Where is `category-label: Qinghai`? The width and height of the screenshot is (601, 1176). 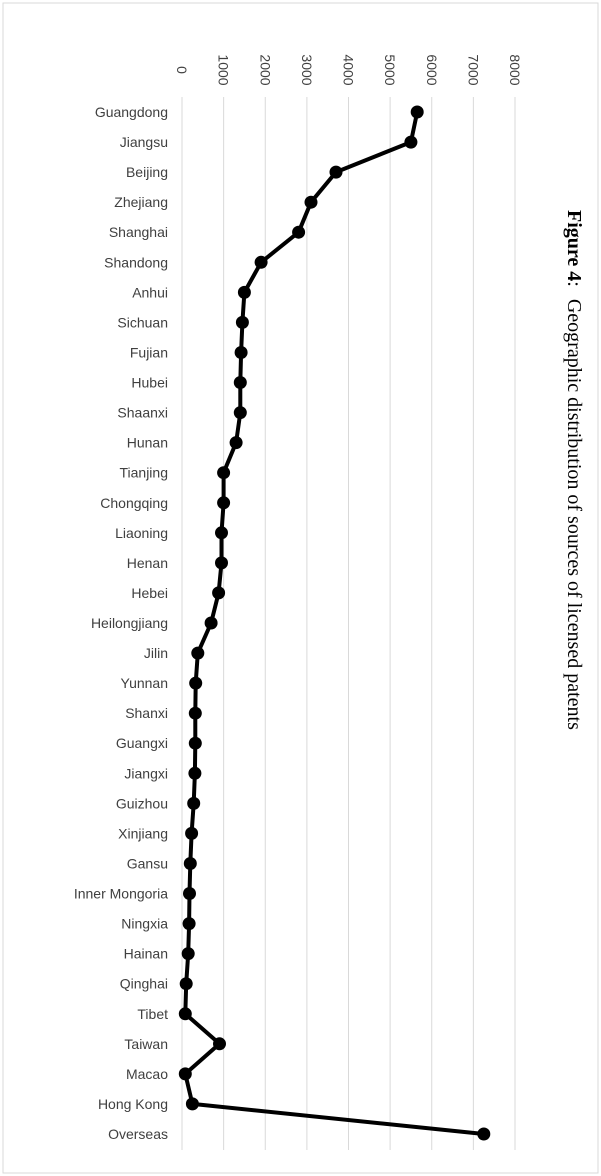
category-label: Qinghai is located at coordinates (144, 984).